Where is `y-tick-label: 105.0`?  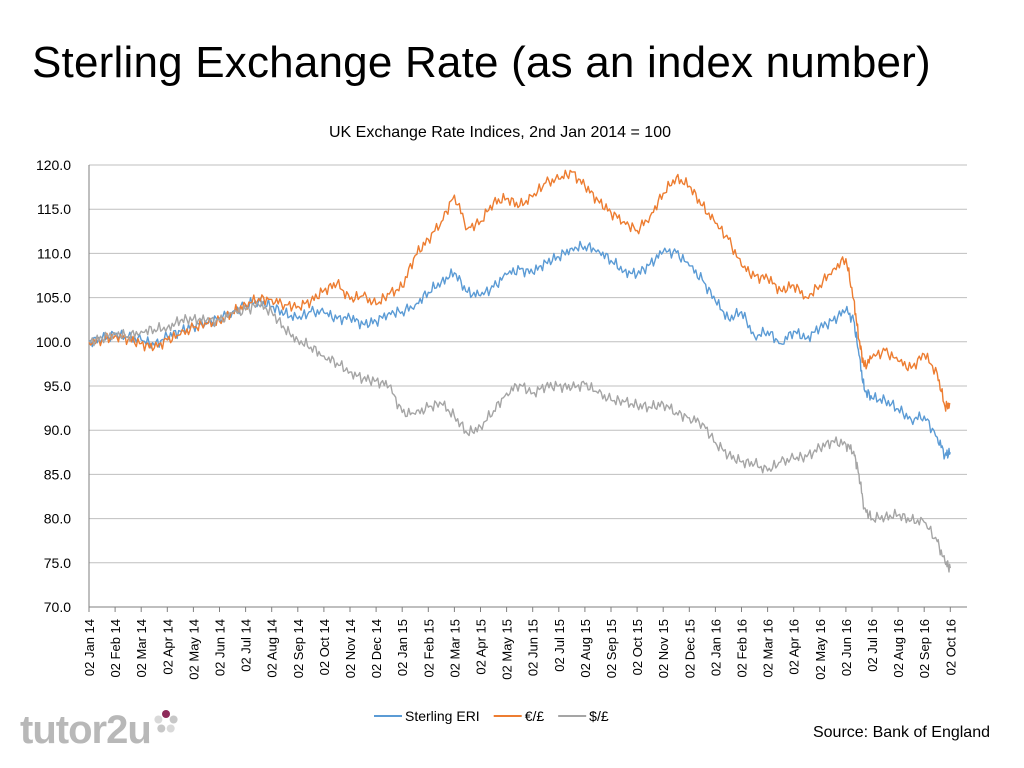 y-tick-label: 105.0 is located at coordinates (53, 298).